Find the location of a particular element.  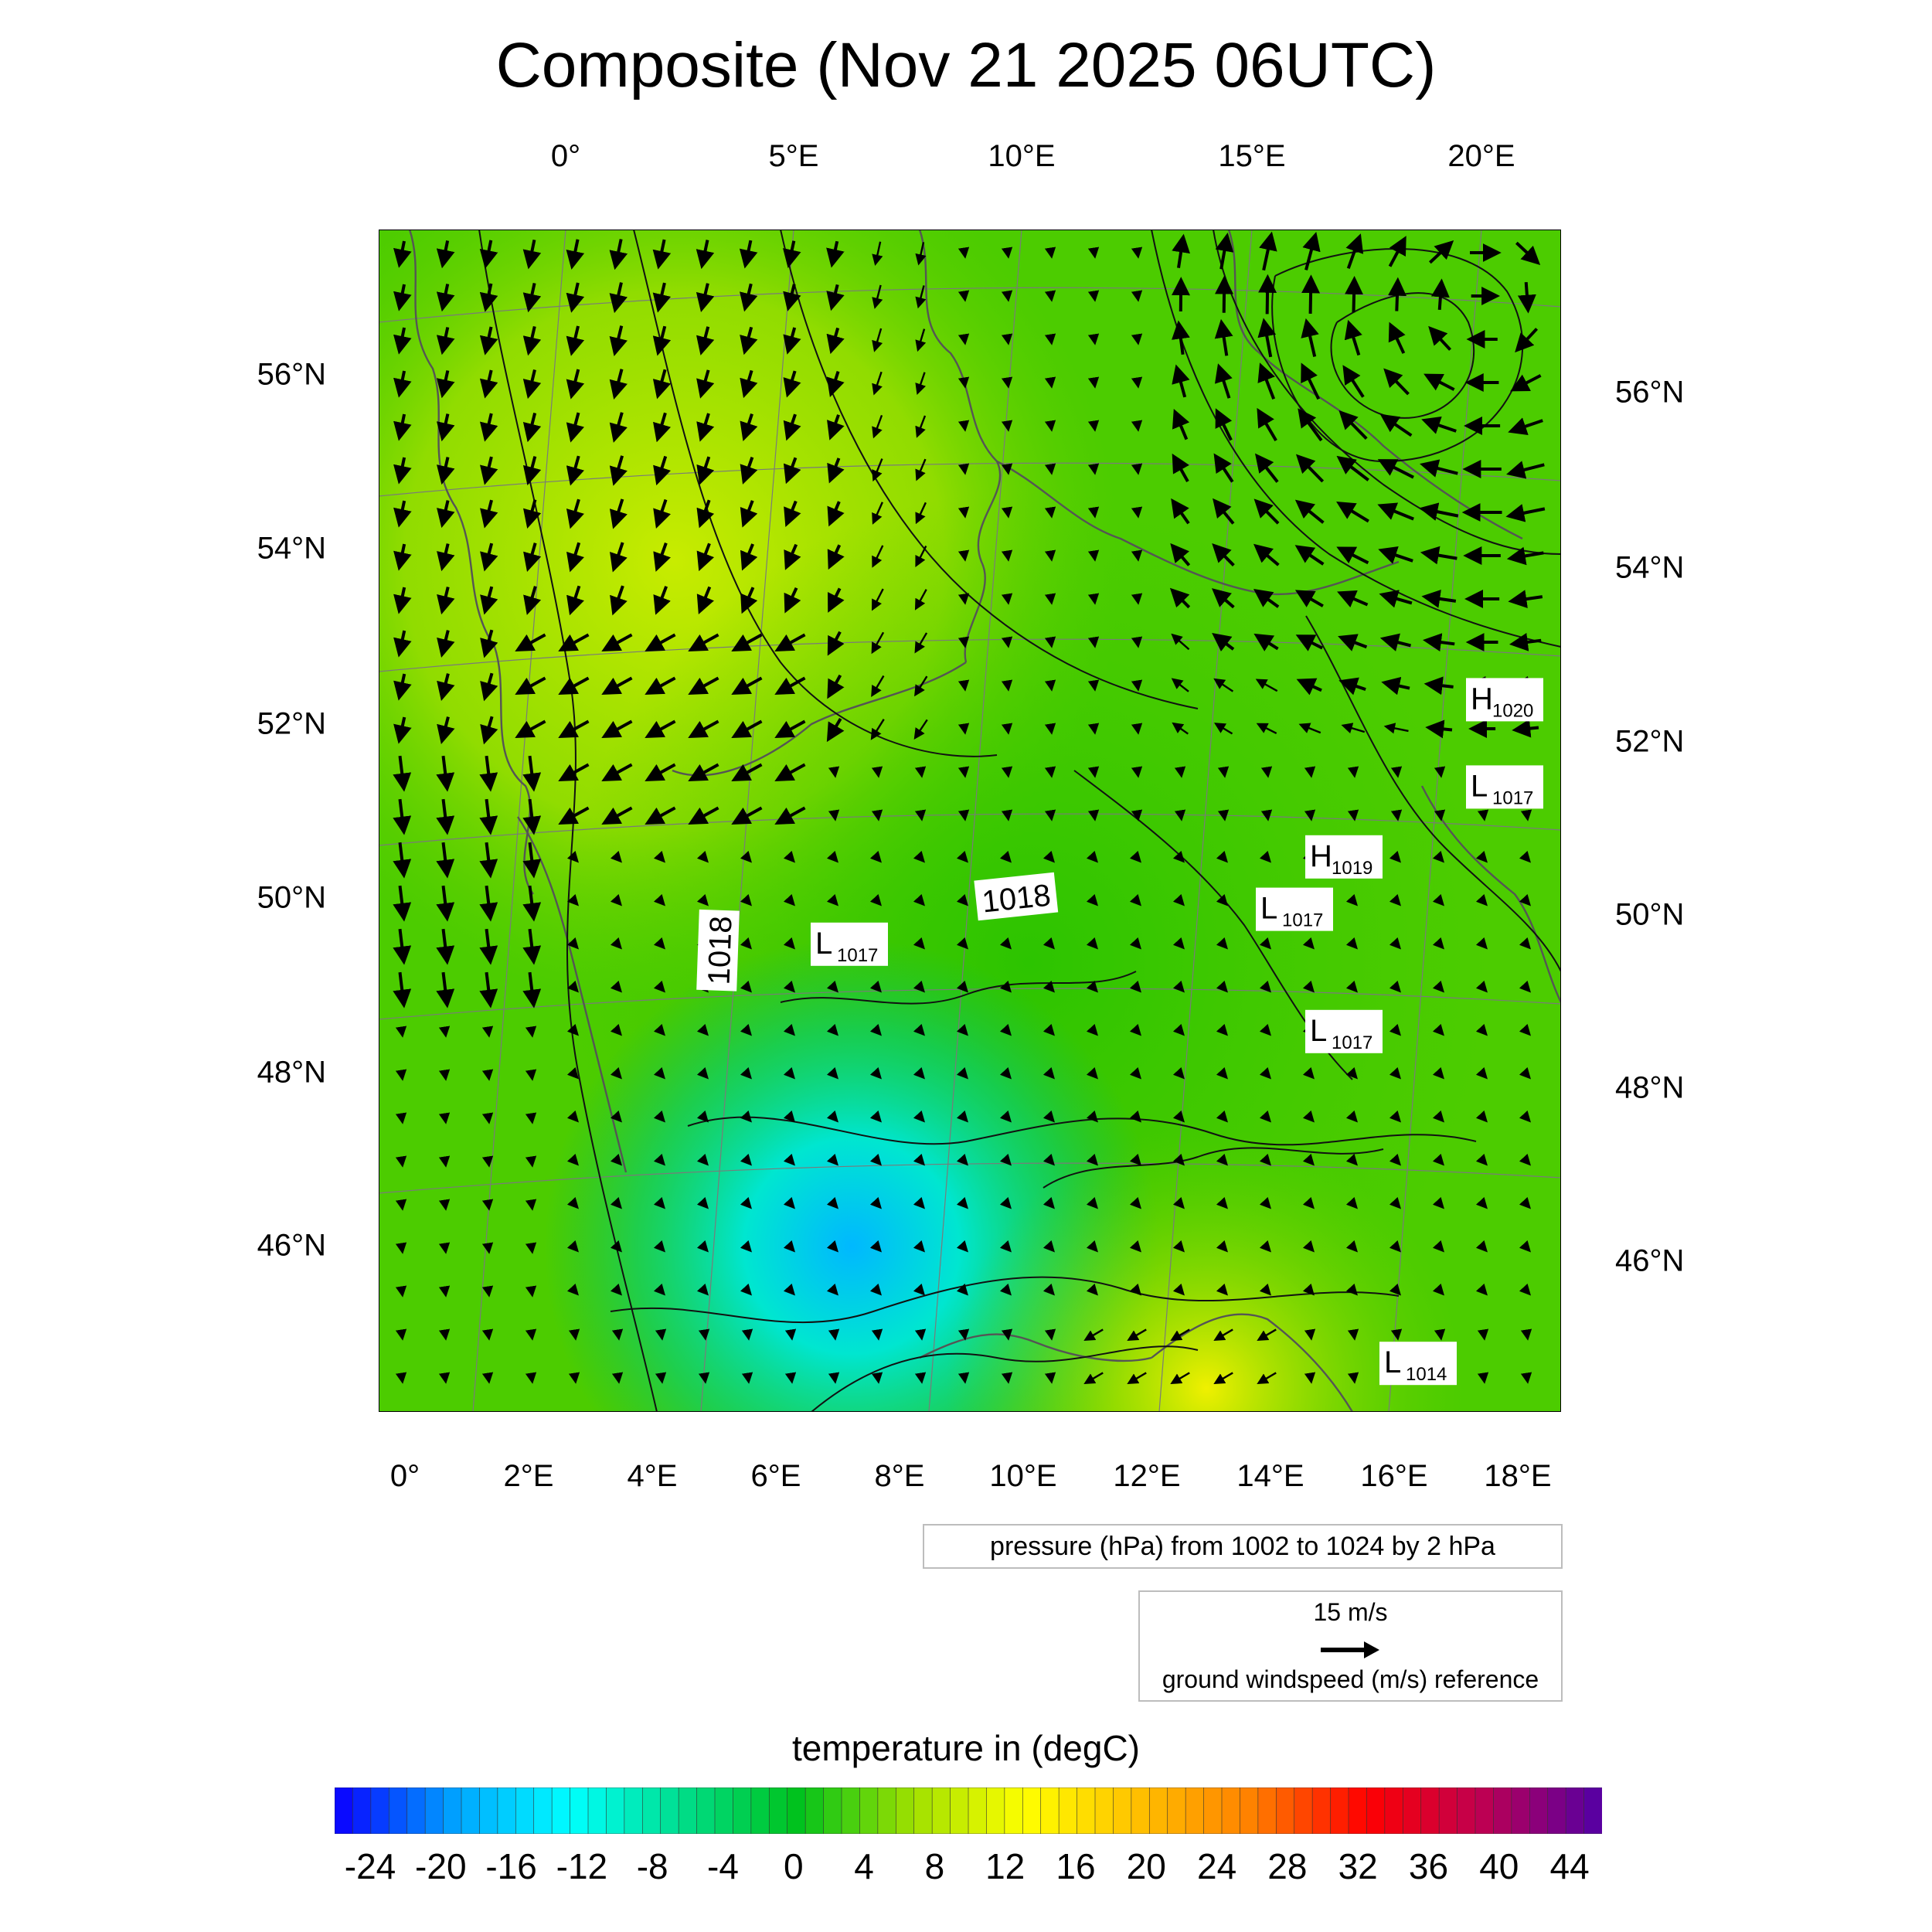

low-pressure-label: L 1017 is located at coordinates (850, 944).